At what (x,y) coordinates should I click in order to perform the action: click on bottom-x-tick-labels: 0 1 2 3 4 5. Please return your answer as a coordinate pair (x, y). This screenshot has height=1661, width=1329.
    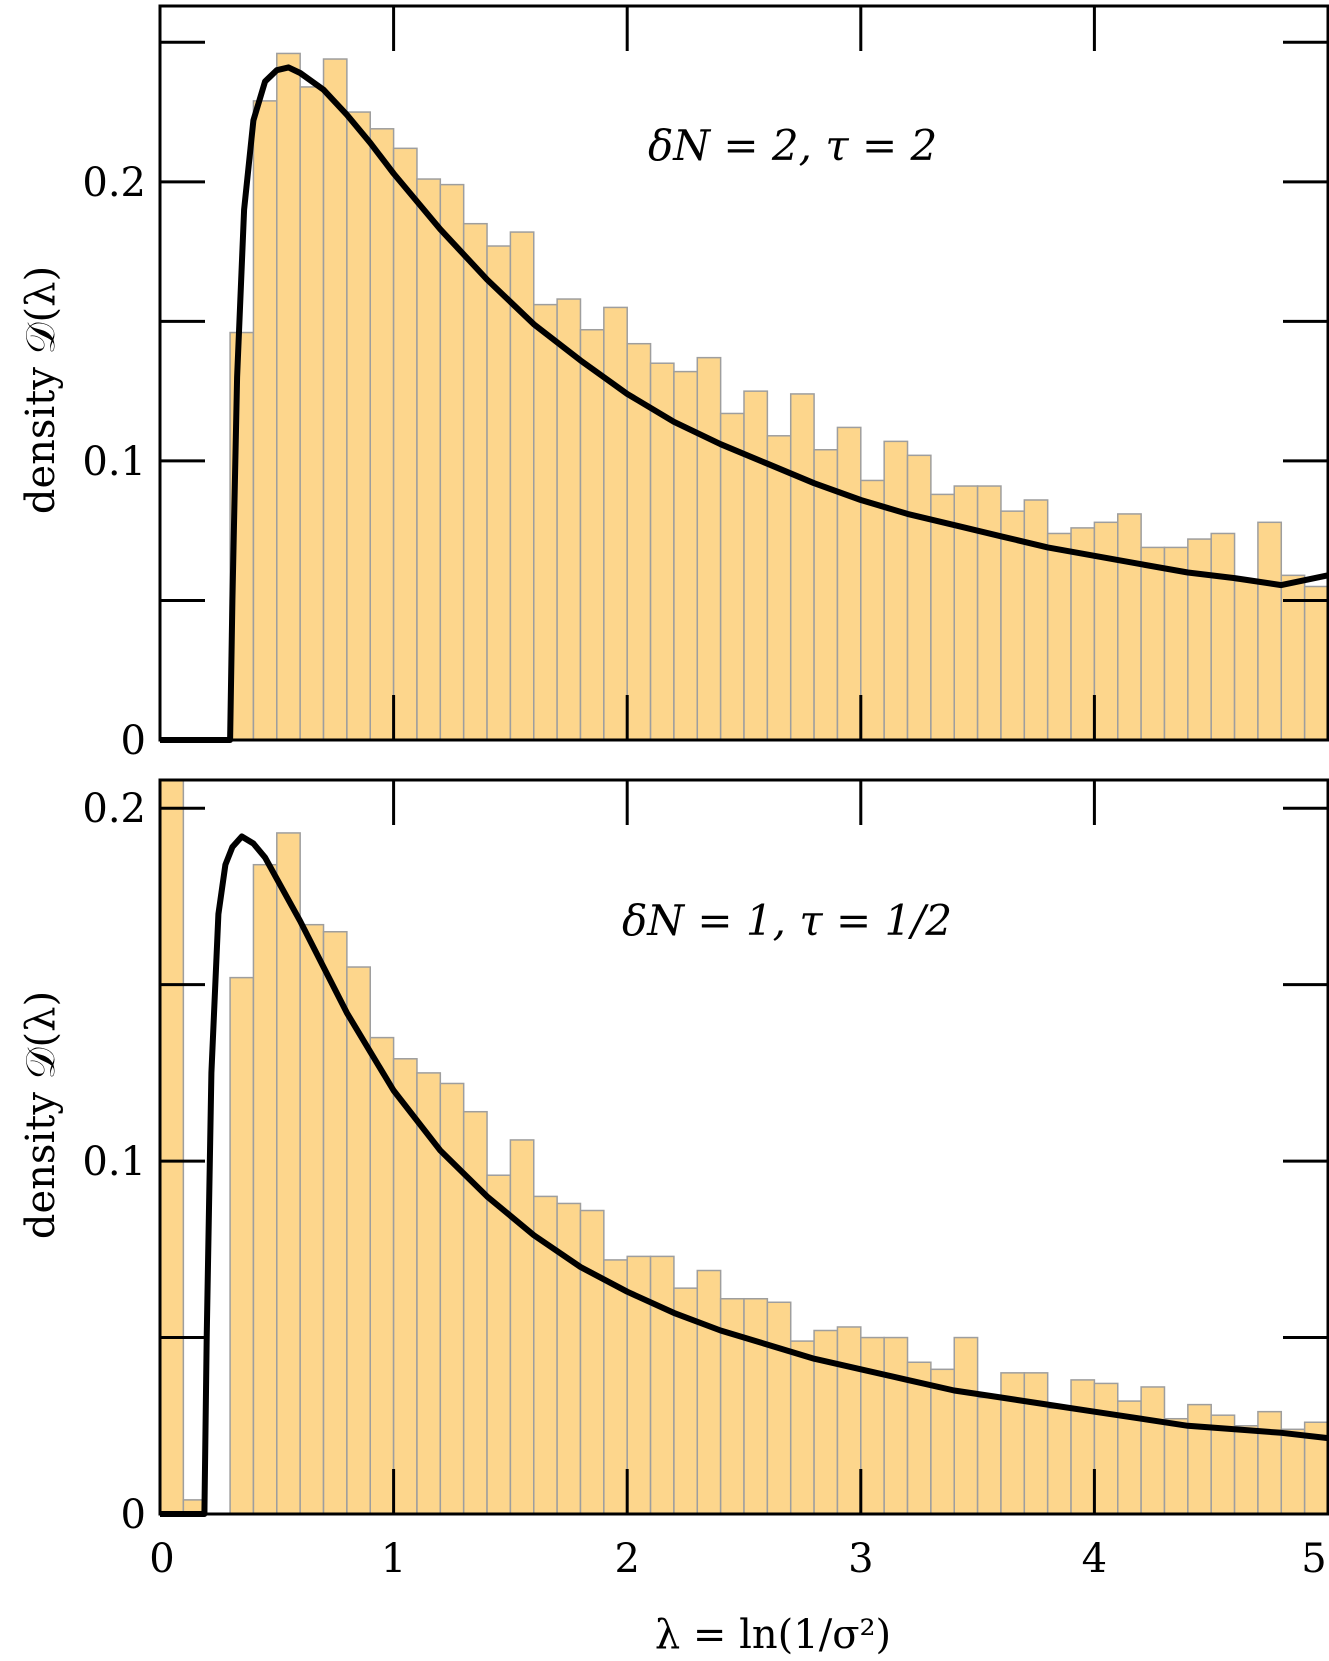
    Looking at the image, I should click on (737, 1559).